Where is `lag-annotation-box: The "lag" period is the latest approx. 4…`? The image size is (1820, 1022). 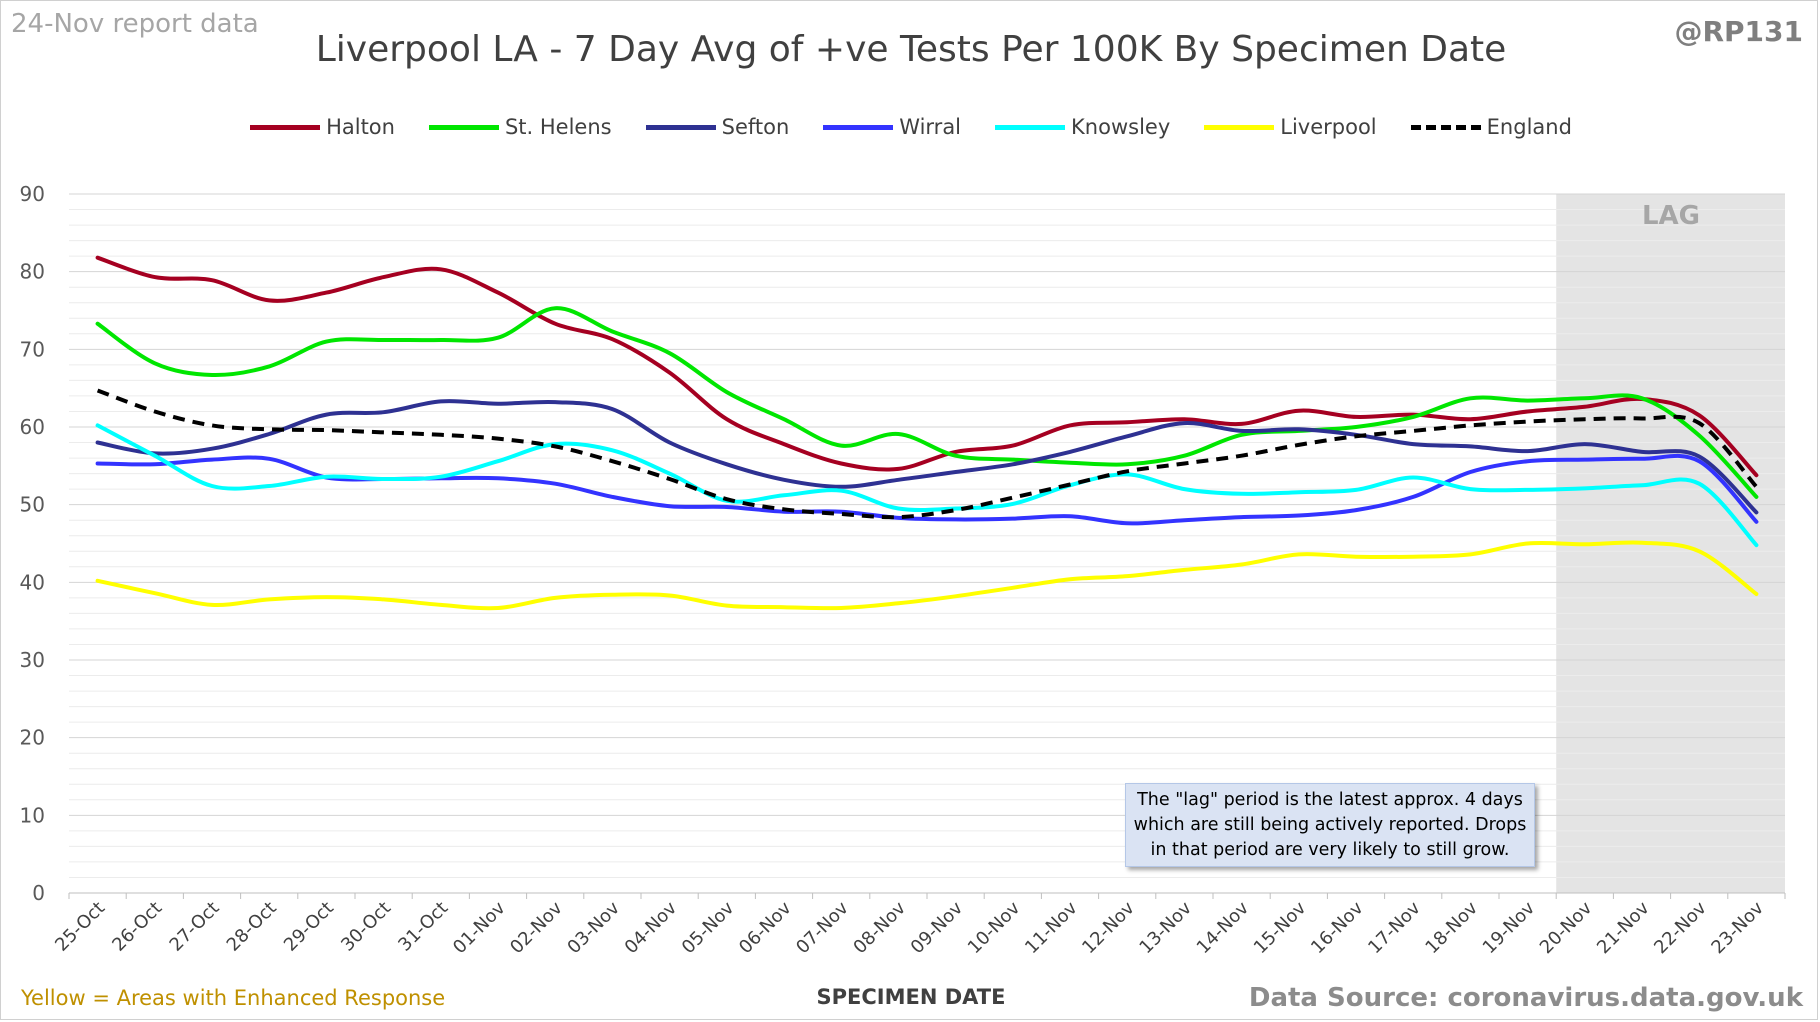 lag-annotation-box: The "lag" period is the latest approx. 4… is located at coordinates (1330, 825).